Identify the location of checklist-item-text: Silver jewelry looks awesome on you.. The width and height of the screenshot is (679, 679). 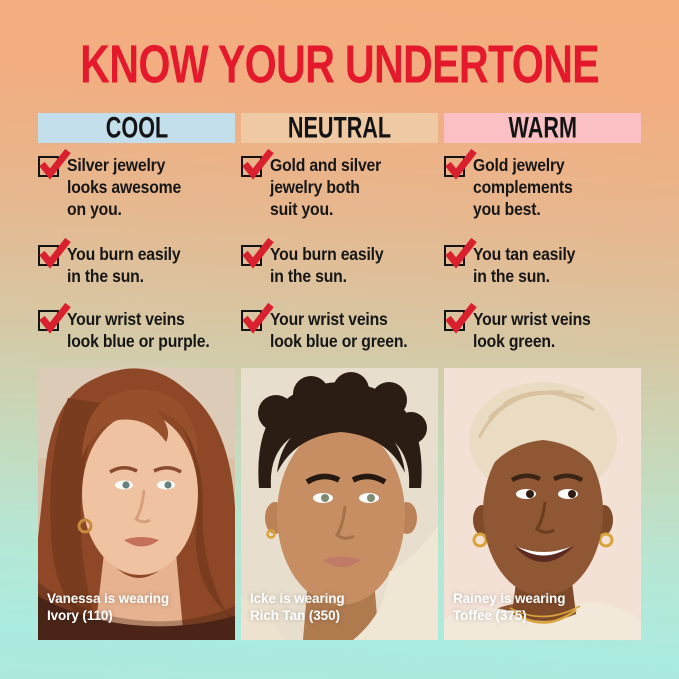
(124, 187).